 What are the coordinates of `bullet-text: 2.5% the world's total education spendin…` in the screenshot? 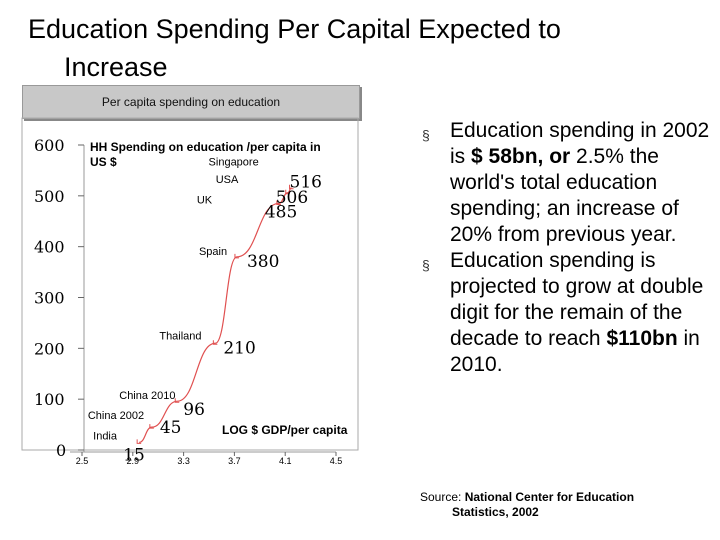 It's located at (564, 195).